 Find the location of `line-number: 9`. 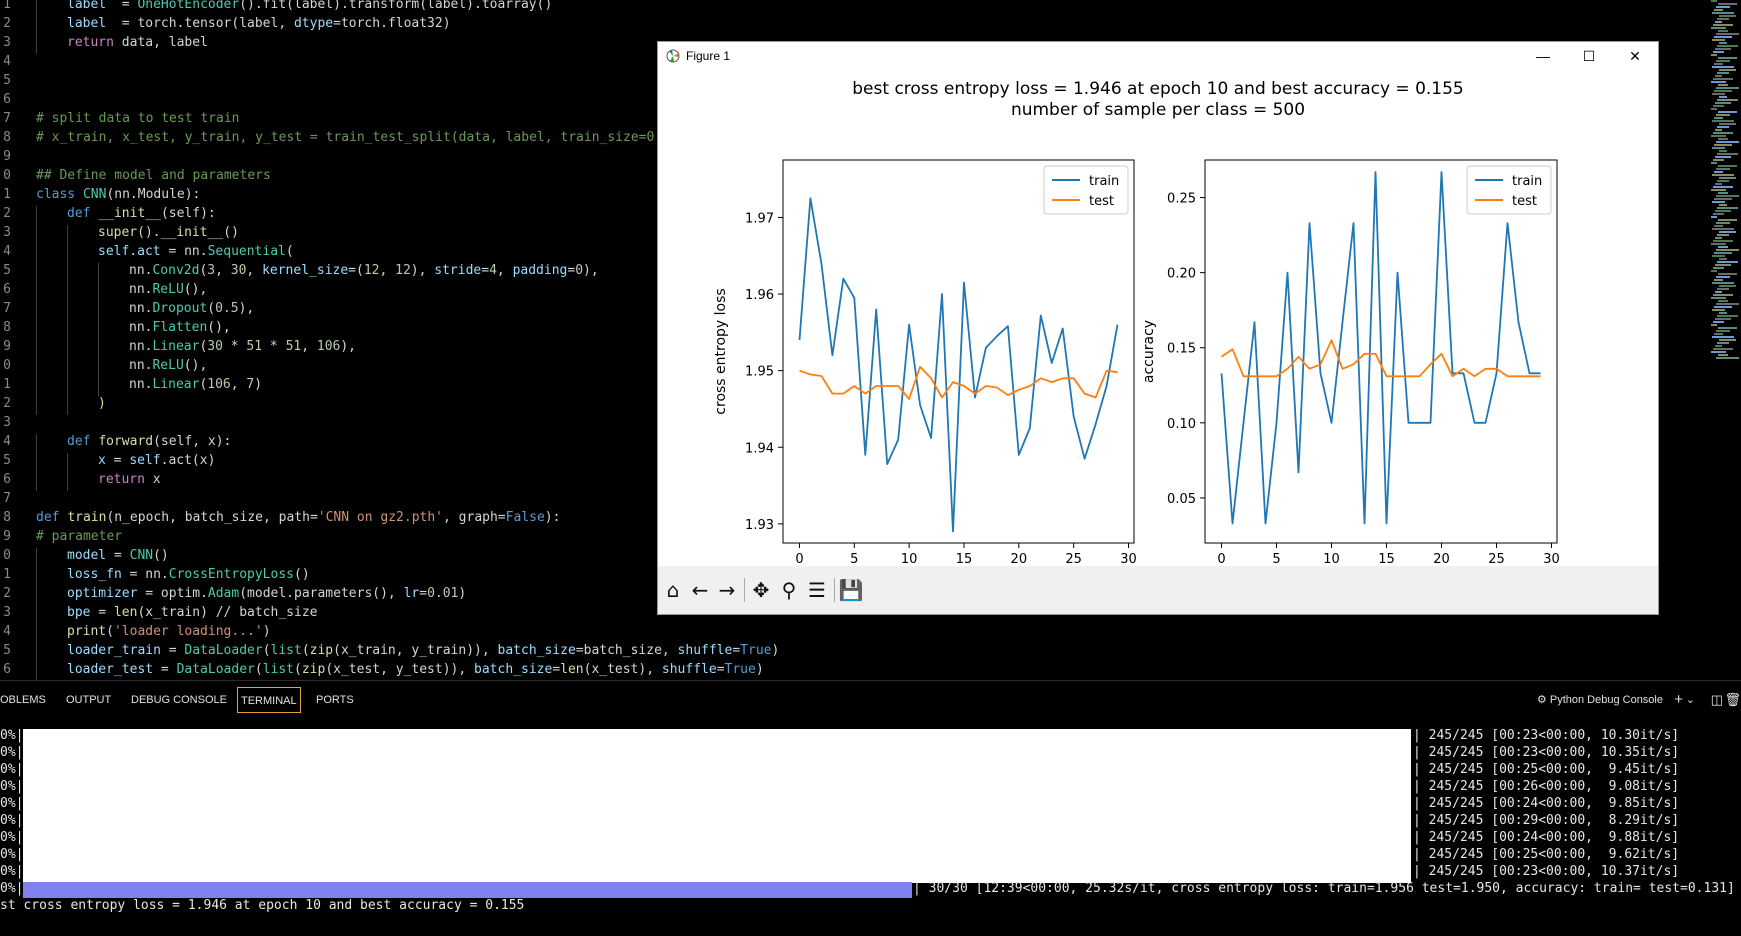

line-number: 9 is located at coordinates (7, 156).